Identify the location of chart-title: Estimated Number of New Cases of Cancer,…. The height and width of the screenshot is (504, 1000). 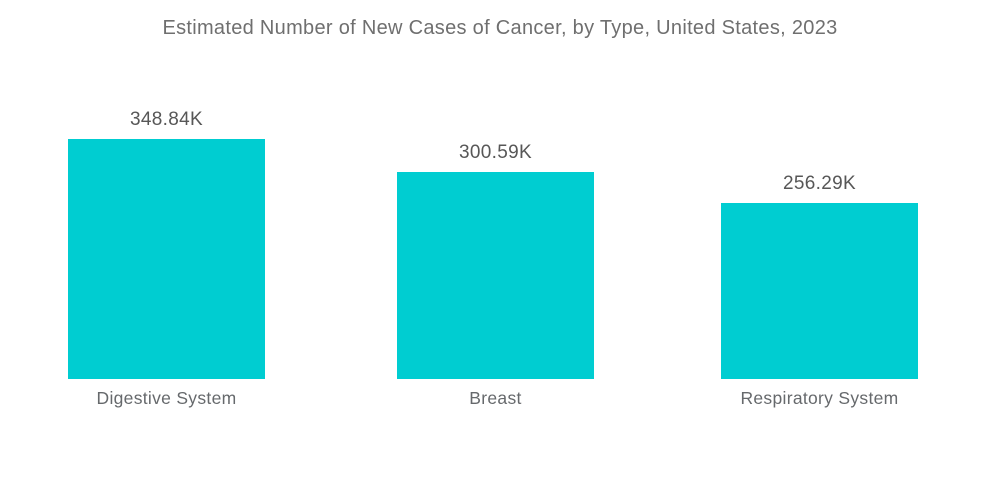
(500, 28).